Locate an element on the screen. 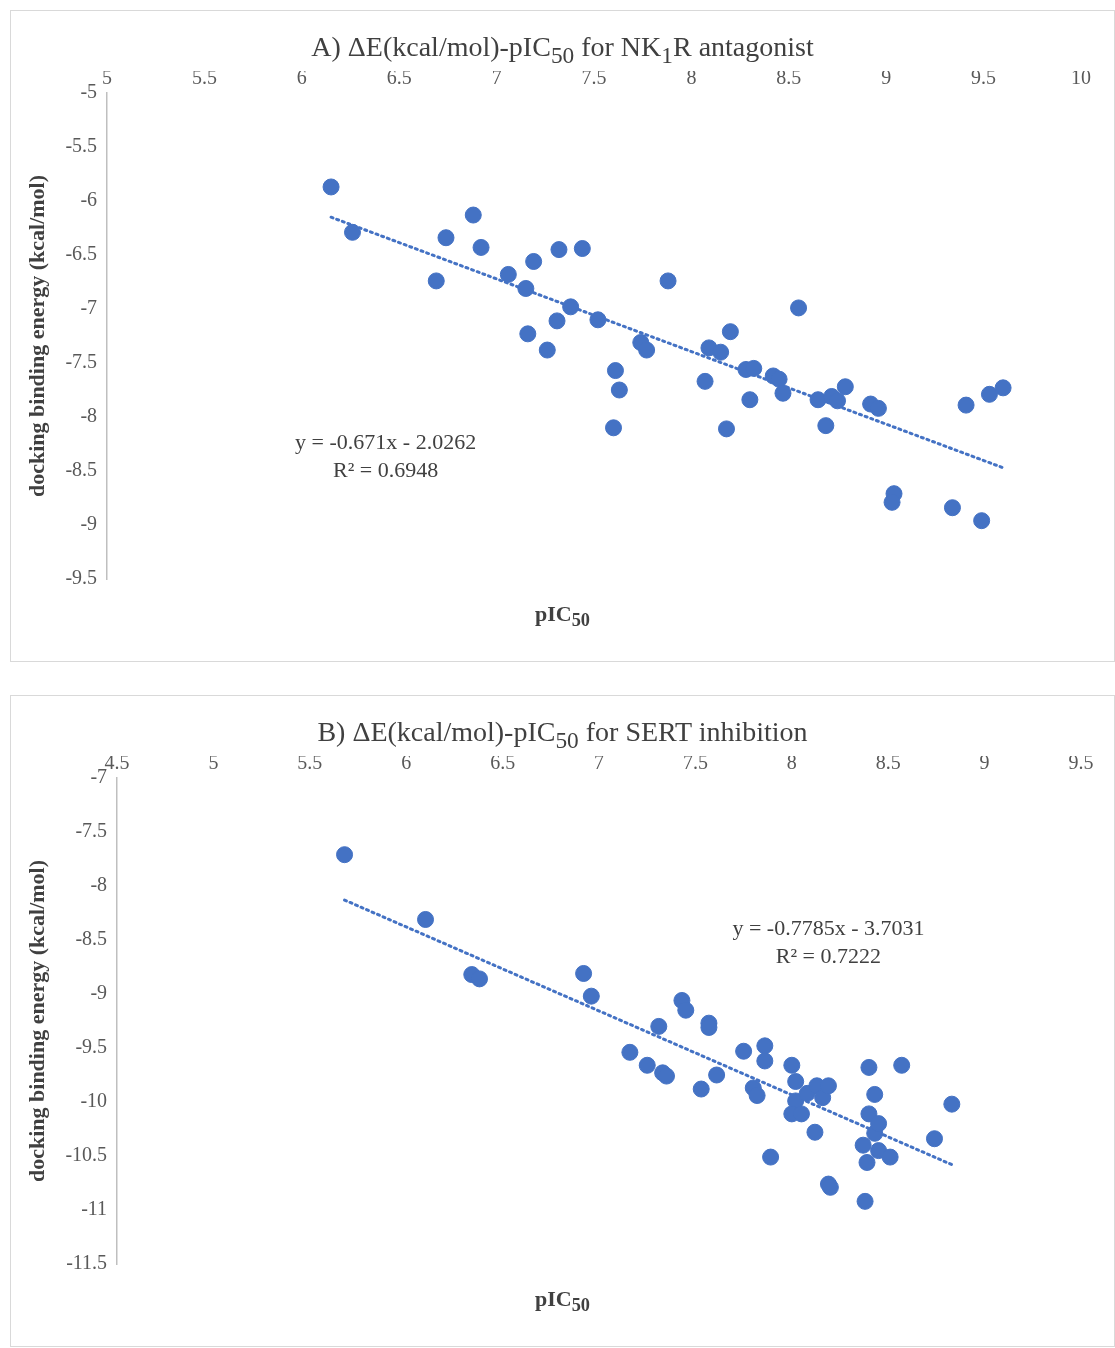 The image size is (1115, 1348). annotation: R² = 0.6948 is located at coordinates (386, 469).